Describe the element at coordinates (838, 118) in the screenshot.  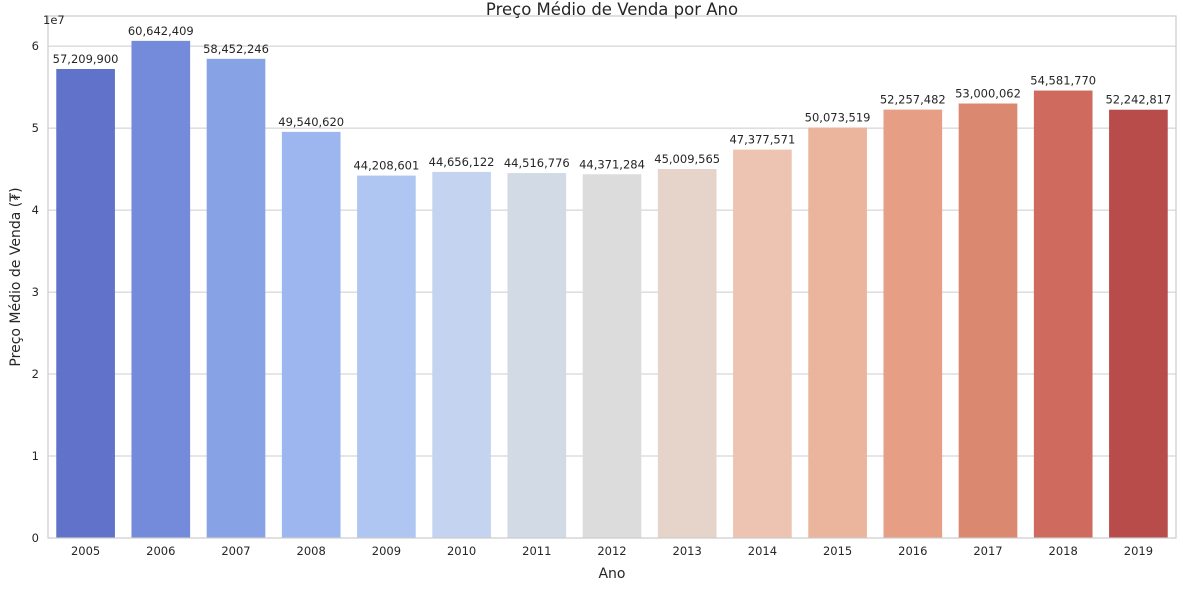
I see `data-label: 50,073,519` at that location.